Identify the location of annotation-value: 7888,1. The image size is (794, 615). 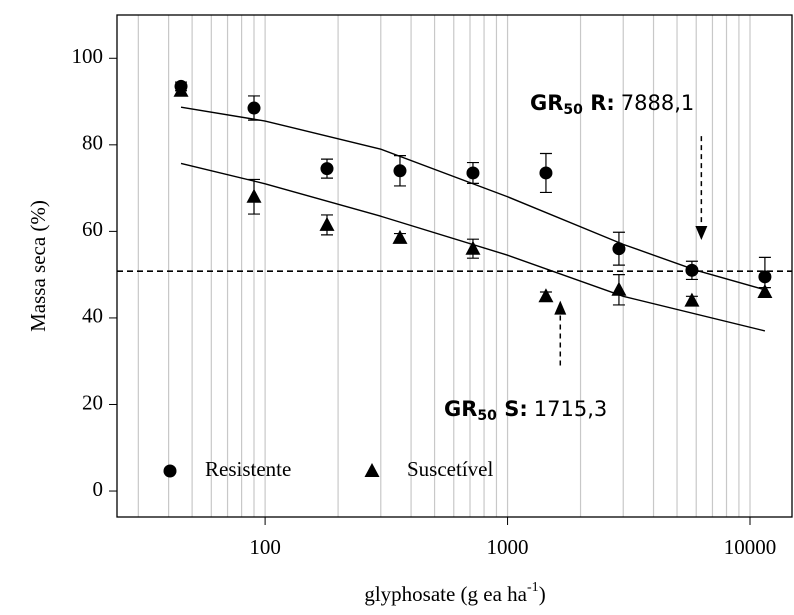
(657, 103).